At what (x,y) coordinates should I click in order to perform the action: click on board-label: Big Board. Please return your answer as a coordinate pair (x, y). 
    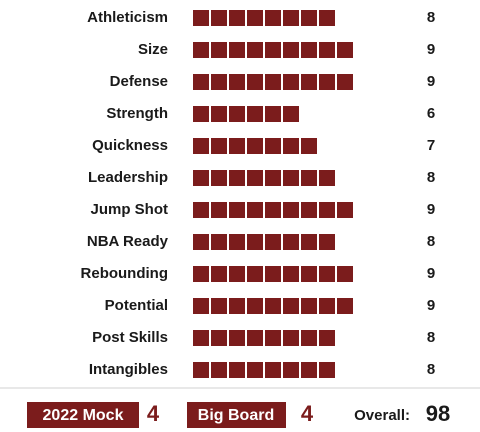
    Looking at the image, I should click on (236, 415).